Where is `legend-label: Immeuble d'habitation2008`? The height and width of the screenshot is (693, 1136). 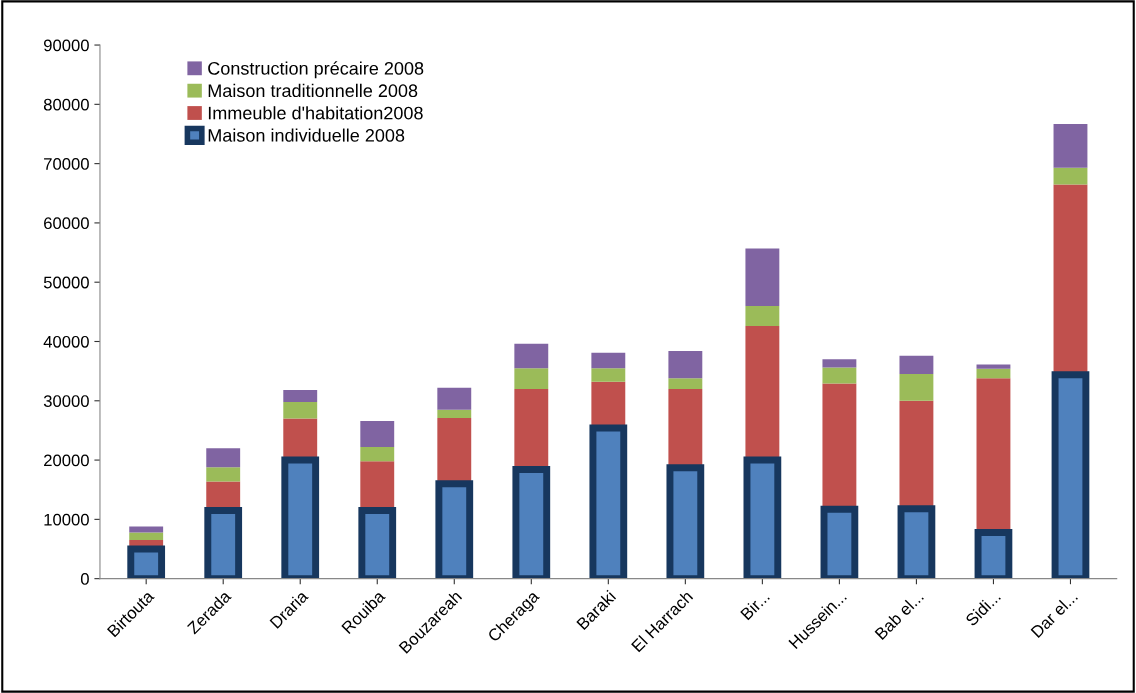 legend-label: Immeuble d'habitation2008 is located at coordinates (315, 113).